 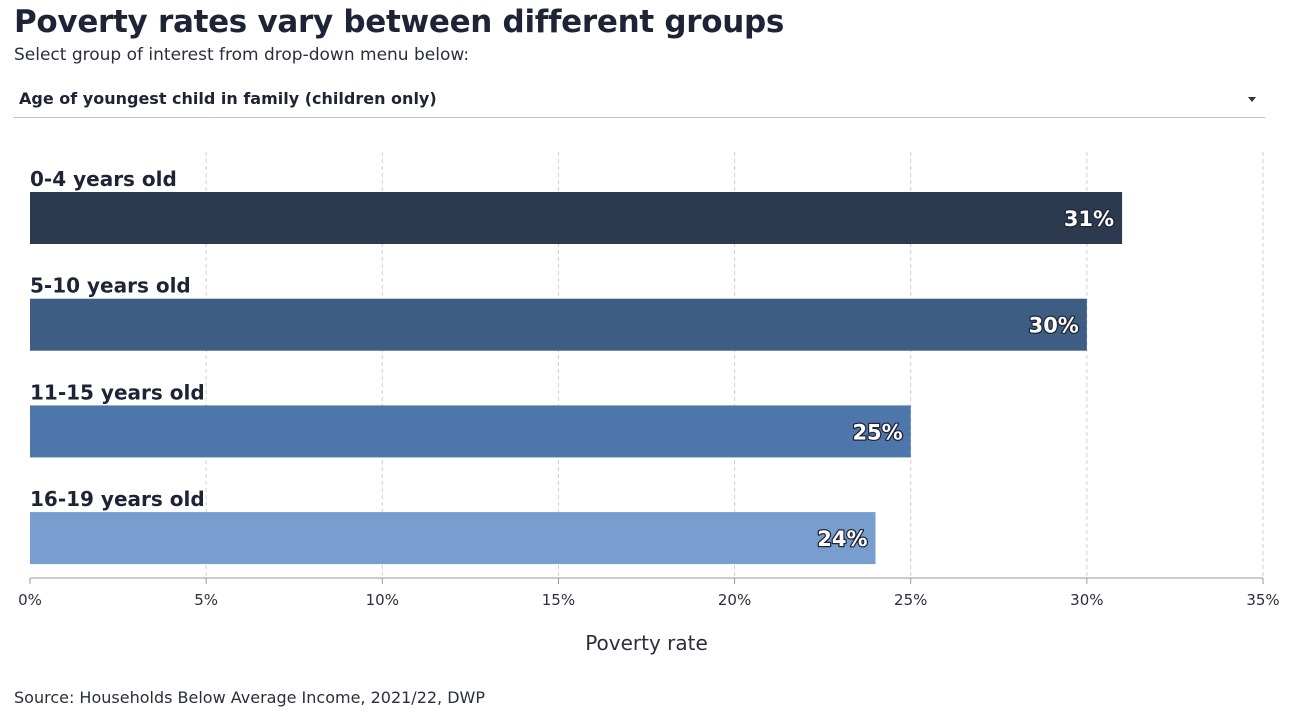 I want to click on x-tick-label: 10%, so click(x=382, y=600).